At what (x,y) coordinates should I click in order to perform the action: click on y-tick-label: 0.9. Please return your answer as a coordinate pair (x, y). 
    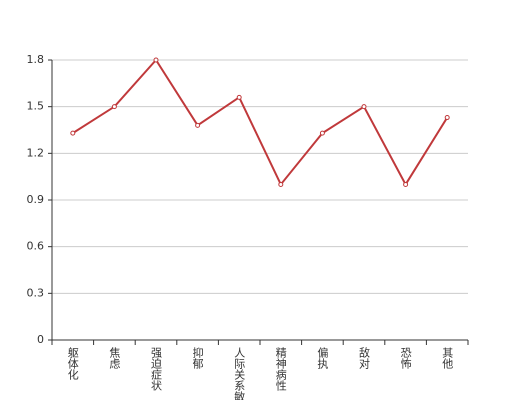
    Looking at the image, I should click on (36, 199).